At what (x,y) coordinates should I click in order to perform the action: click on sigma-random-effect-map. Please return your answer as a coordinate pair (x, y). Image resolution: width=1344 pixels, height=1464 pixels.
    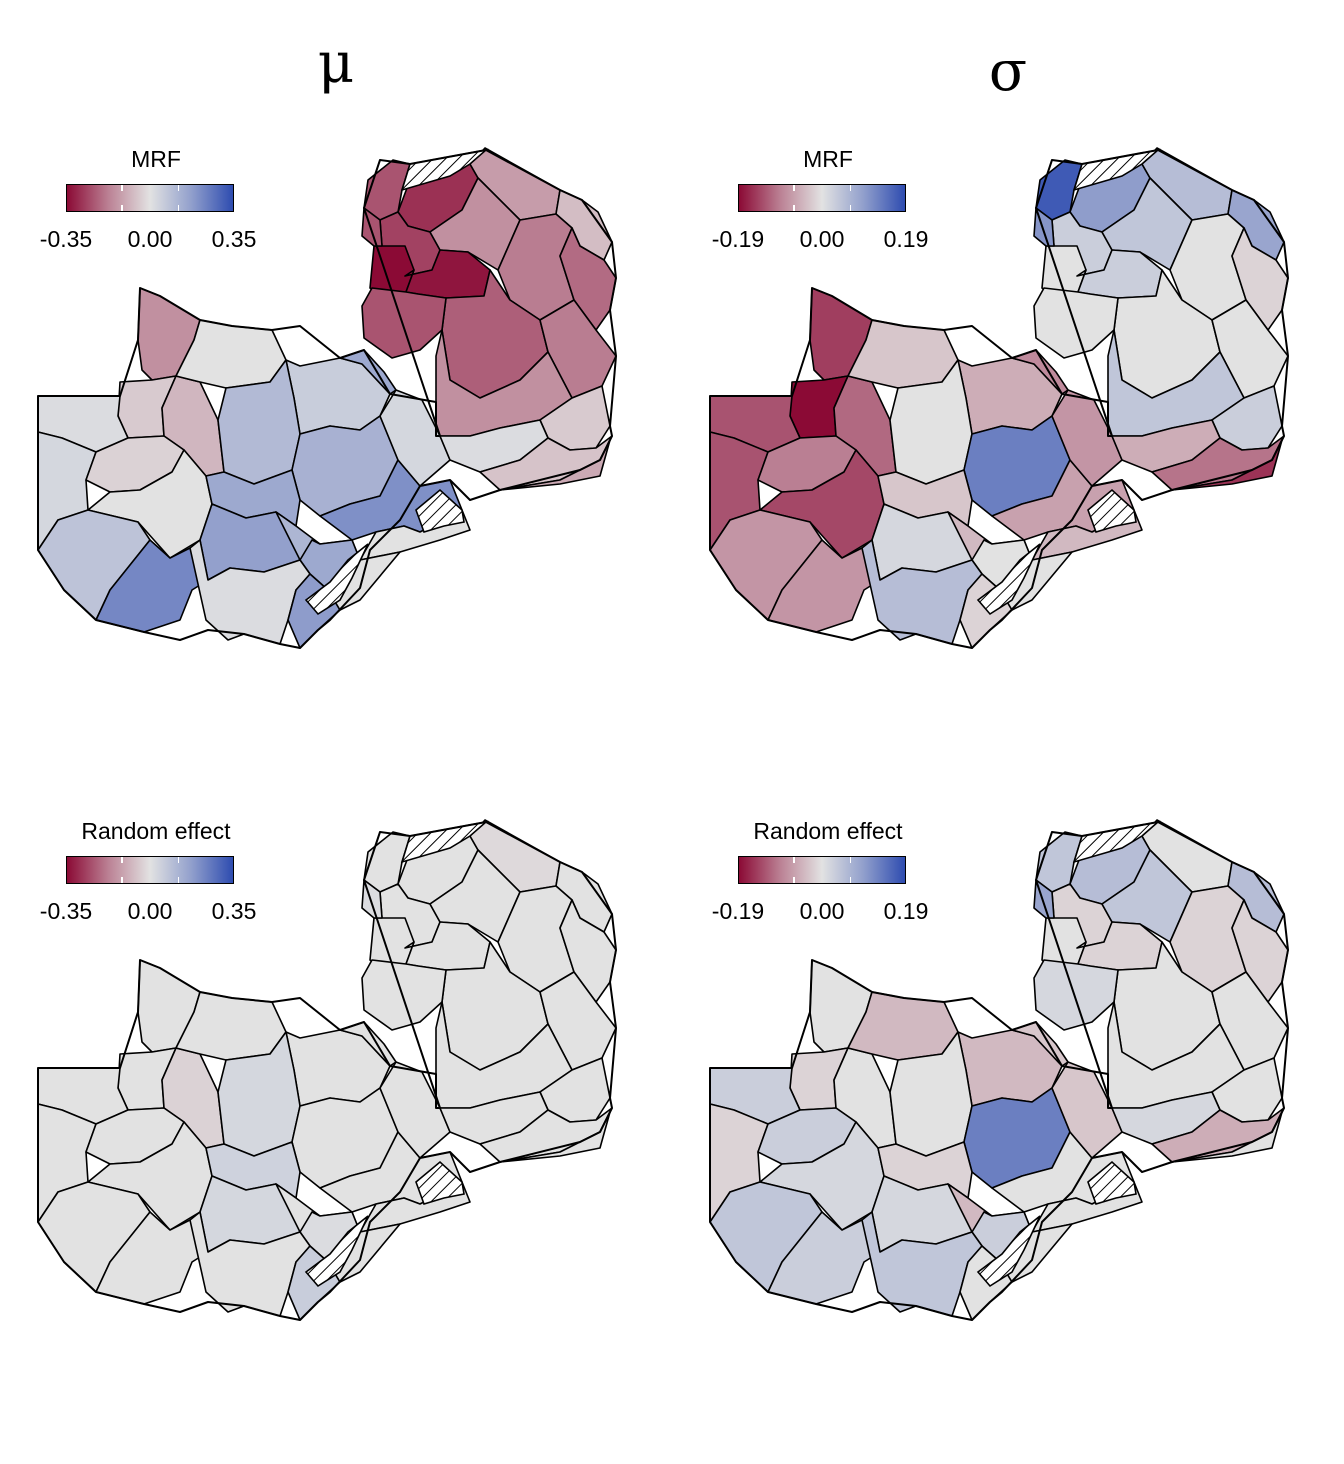
    Looking at the image, I should click on (999, 1070).